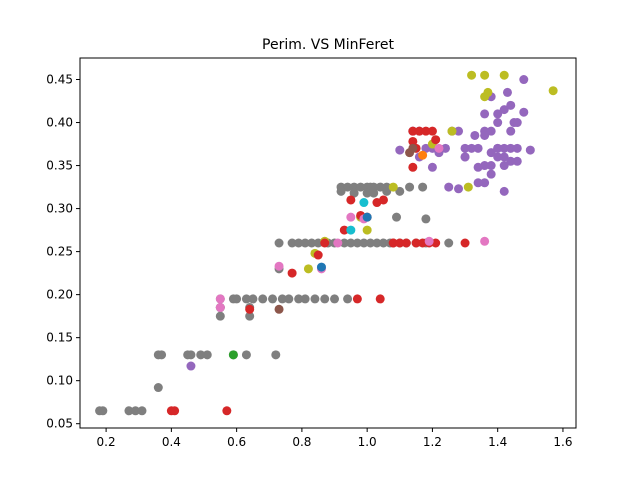 The image size is (640, 480). I want to click on y-tick-label: 0.05, so click(59, 424).